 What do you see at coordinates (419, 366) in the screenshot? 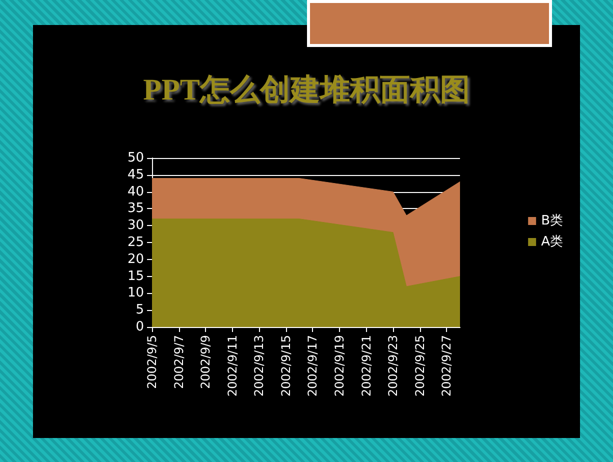
I see `x-tick-label: 2002/9/25` at bounding box center [419, 366].